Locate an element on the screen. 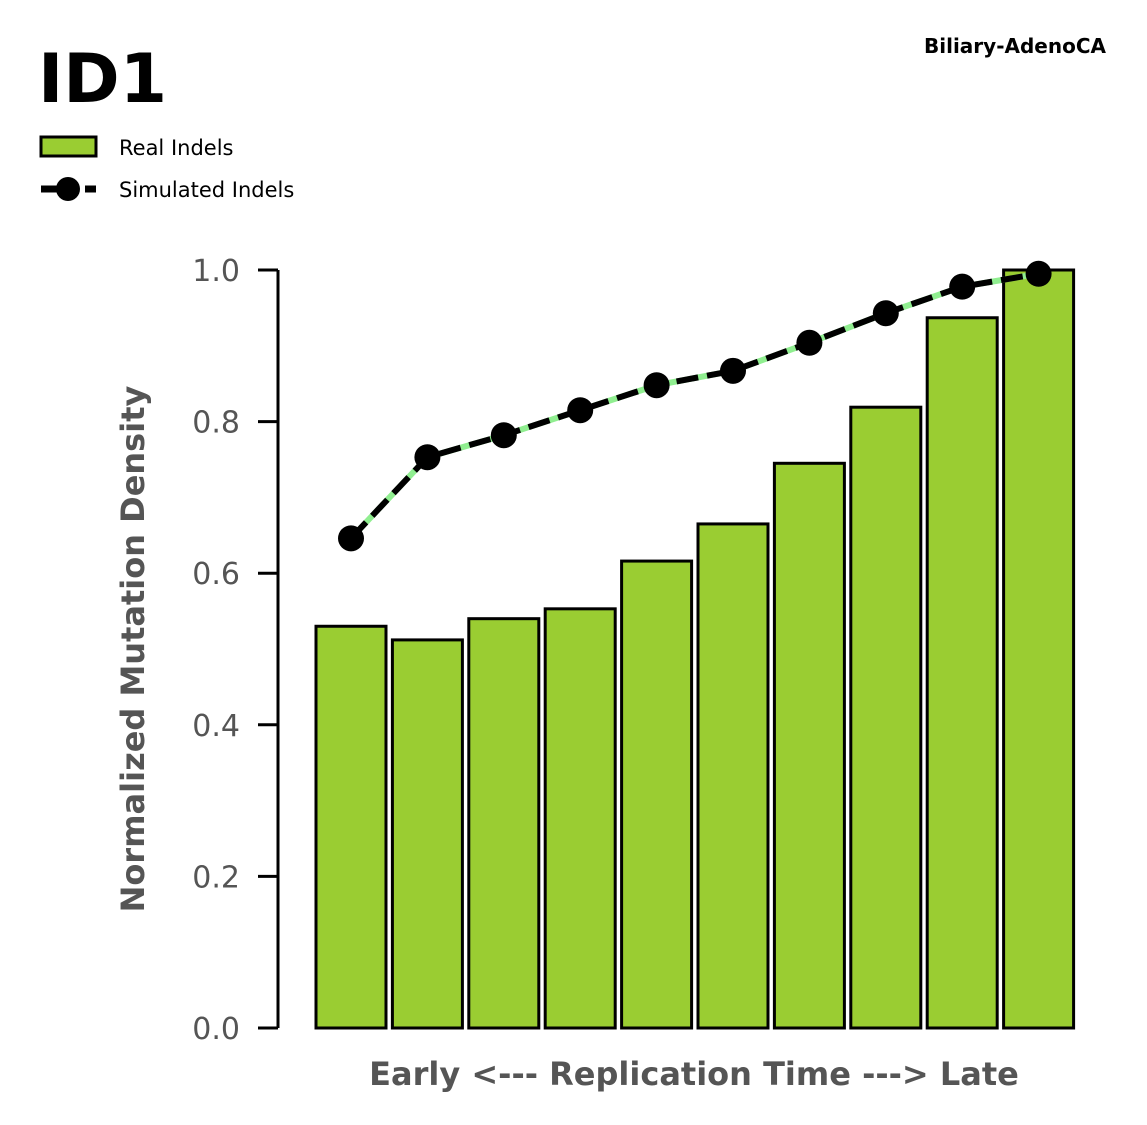 The width and height of the screenshot is (1147, 1125). simulated-line-path is located at coordinates (694, 405).